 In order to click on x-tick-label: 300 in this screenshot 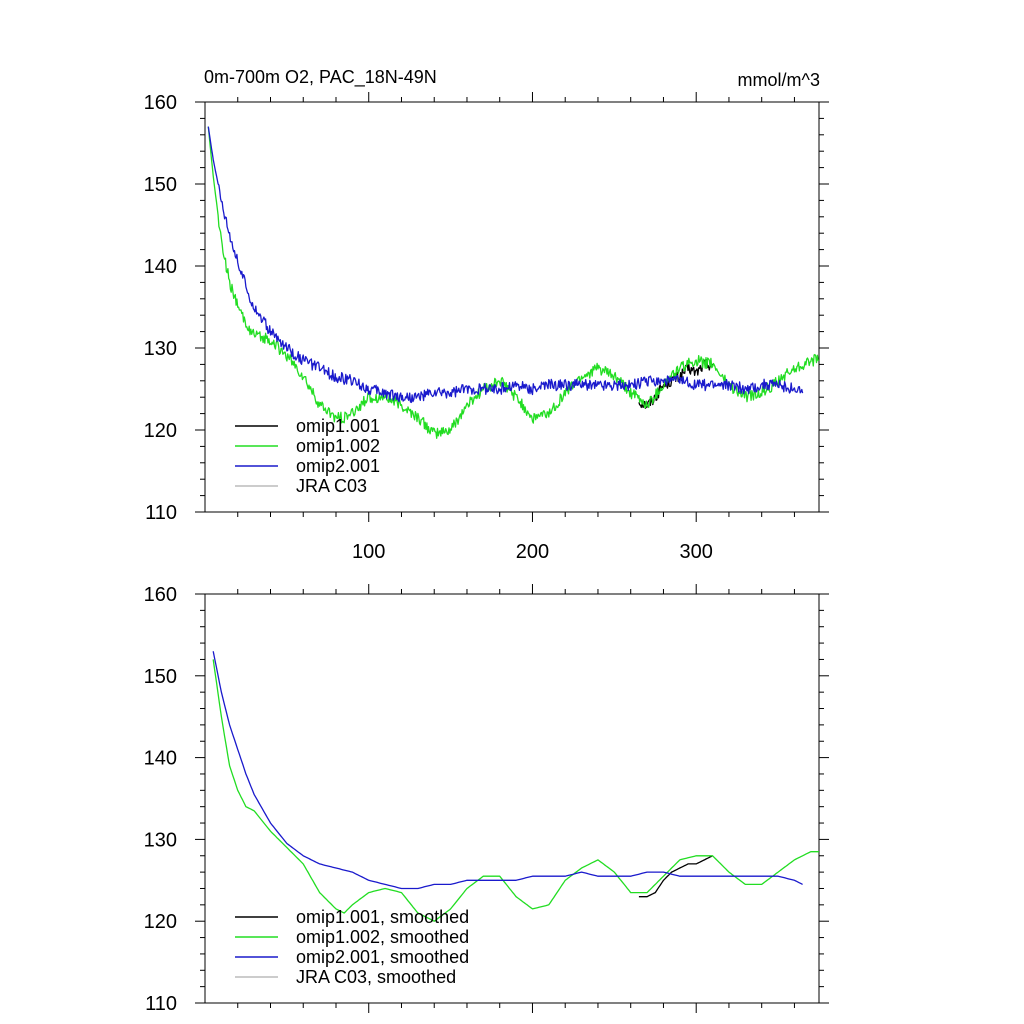, I will do `click(696, 552)`.